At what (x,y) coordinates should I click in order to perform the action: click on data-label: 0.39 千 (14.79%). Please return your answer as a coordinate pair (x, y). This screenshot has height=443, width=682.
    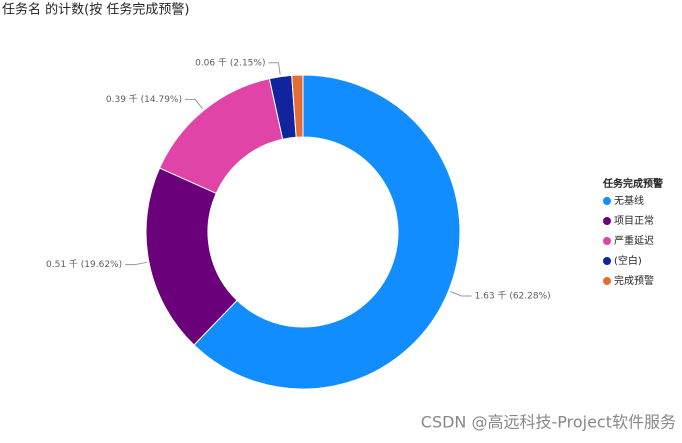
    Looking at the image, I should click on (144, 99).